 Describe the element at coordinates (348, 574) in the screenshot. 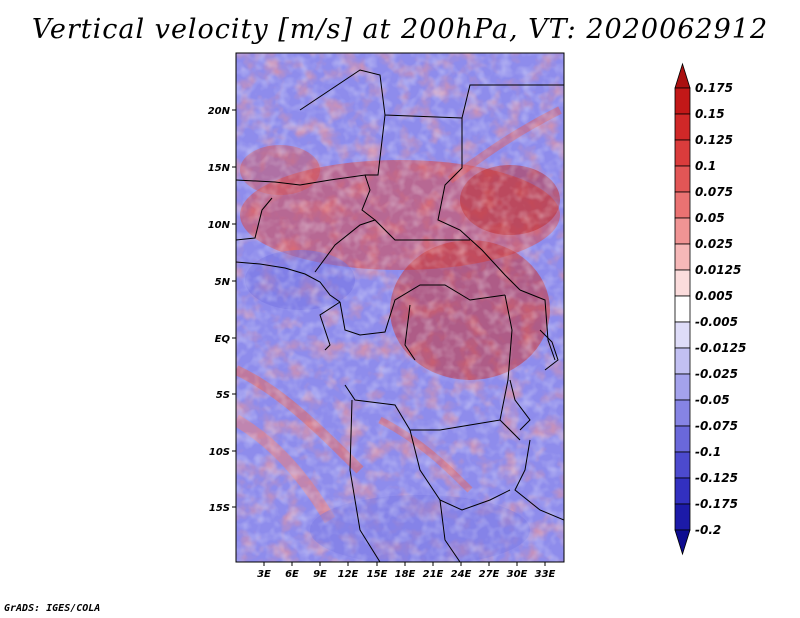

I see `lon-tick-label: 12E` at that location.